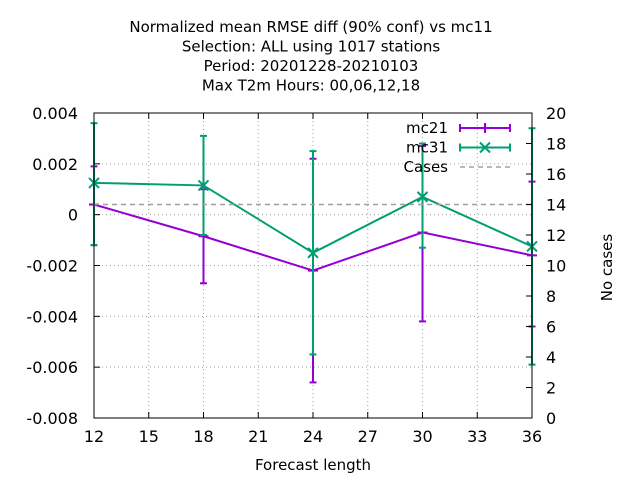 This screenshot has width=640, height=480. I want to click on x-tick-label: 36, so click(532, 436).